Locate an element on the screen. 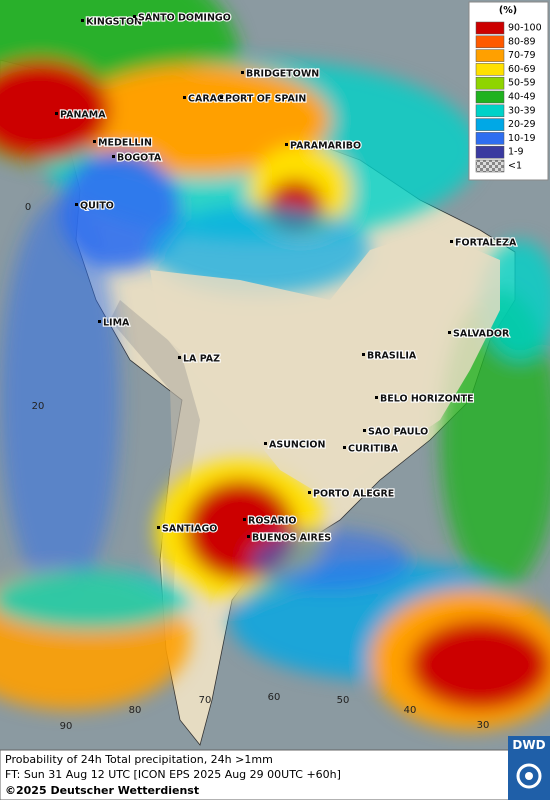 Image resolution: width=550 pixels, height=800 pixels. logo-text: DWD is located at coordinates (528, 745).